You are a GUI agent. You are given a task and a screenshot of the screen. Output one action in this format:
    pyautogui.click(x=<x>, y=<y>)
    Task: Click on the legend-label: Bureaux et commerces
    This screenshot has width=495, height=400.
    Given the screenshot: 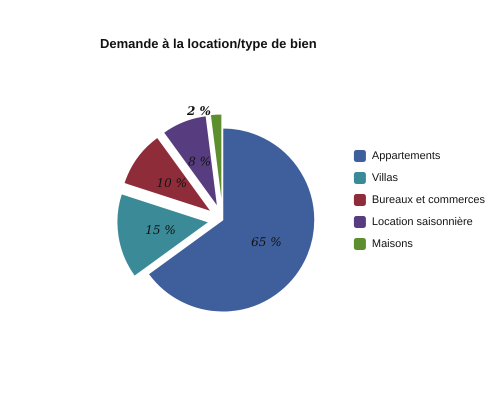 What is the action you would take?
    pyautogui.click(x=429, y=200)
    